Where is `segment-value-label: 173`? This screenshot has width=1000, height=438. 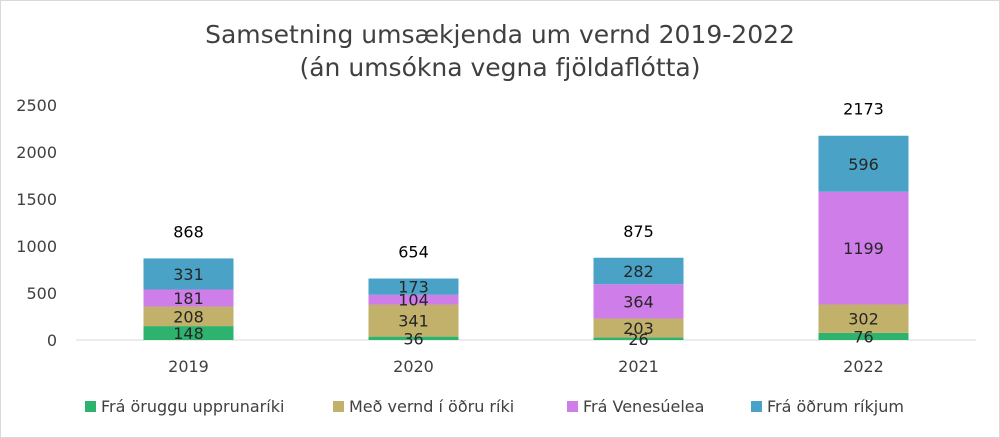 segment-value-label: 173 is located at coordinates (413, 287).